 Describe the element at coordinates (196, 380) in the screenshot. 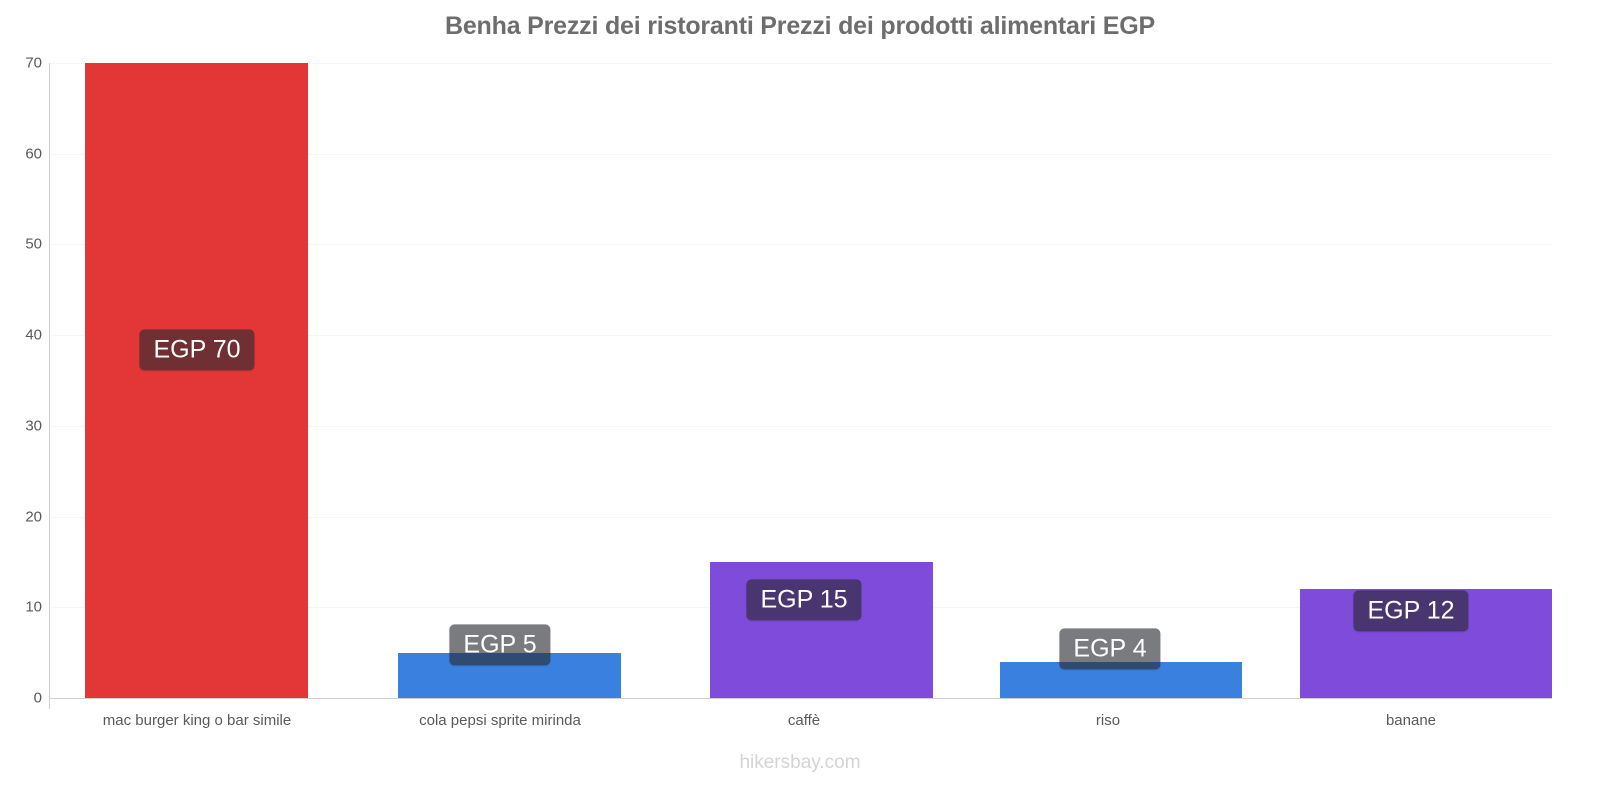

I see `bar-mac-burger-king-o-bar-simile` at that location.